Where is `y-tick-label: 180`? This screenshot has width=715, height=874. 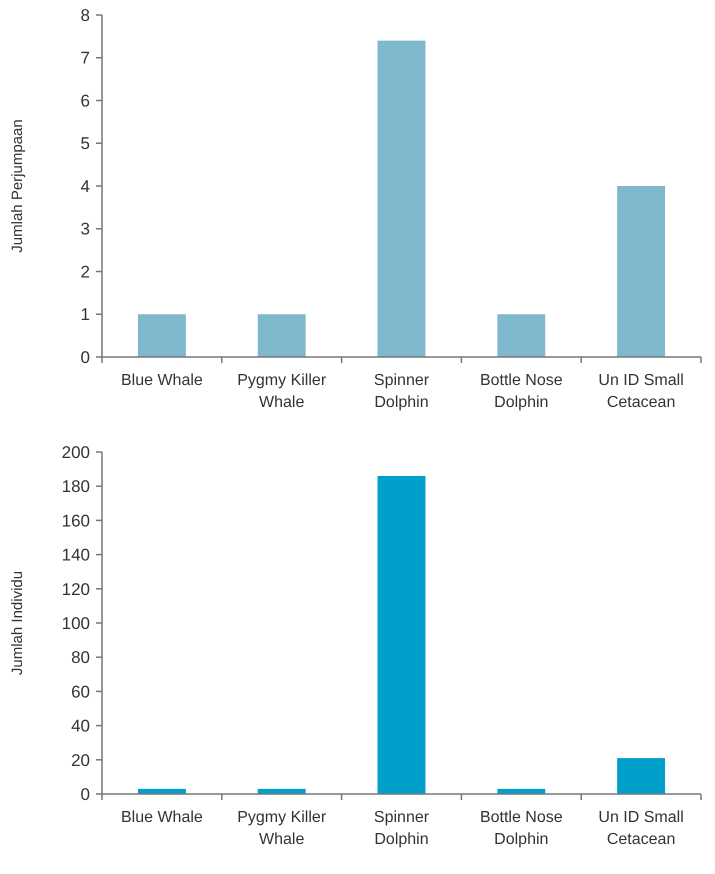 y-tick-label: 180 is located at coordinates (76, 486).